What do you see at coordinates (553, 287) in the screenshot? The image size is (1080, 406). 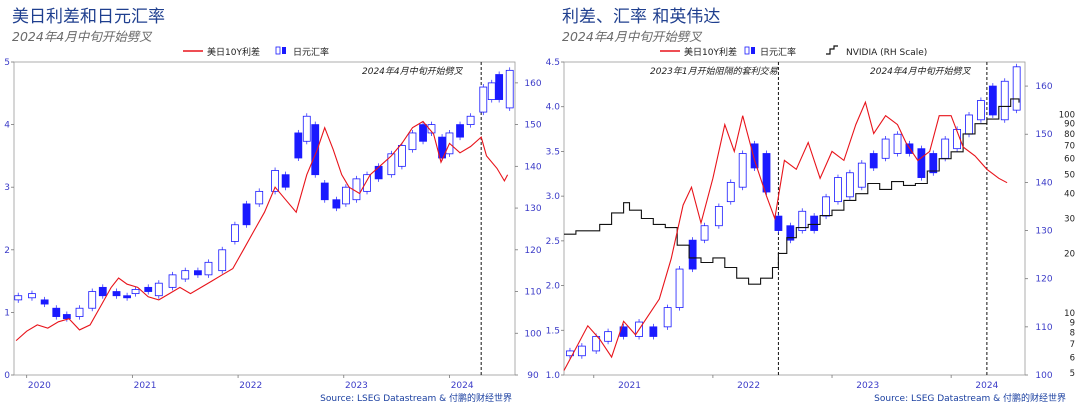 I see `right-y-tick-label: 2.0` at bounding box center [553, 287].